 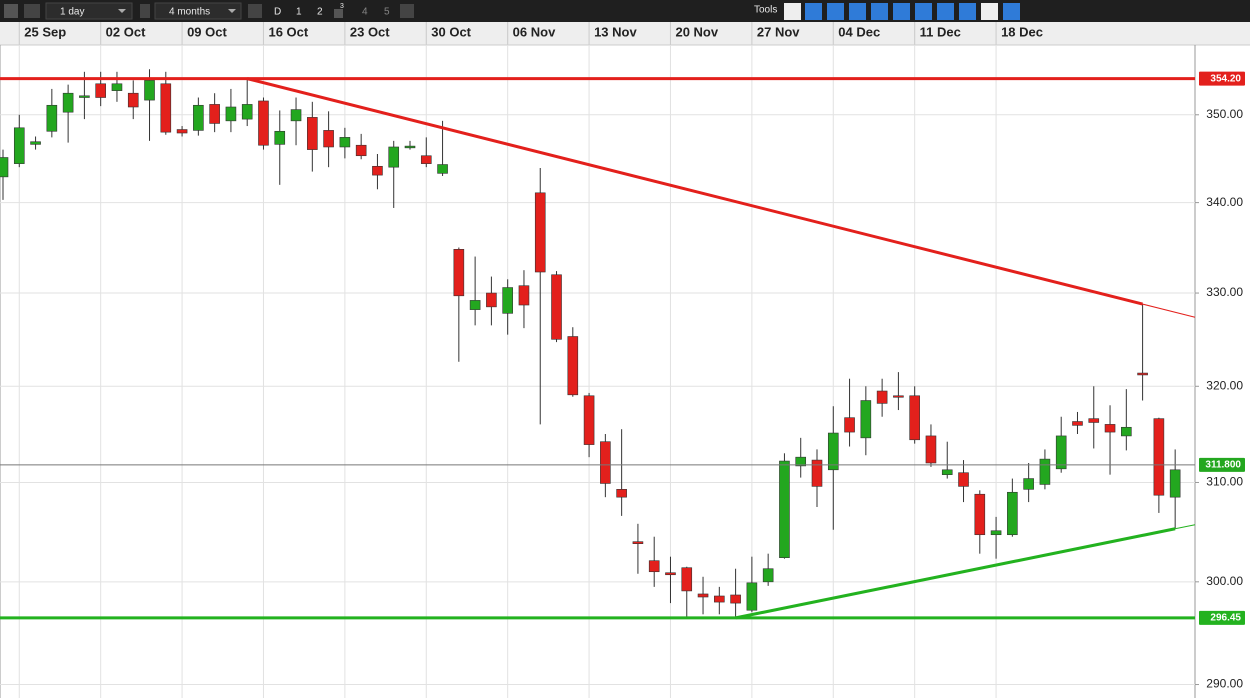 I want to click on range-select, so click(x=198, y=11).